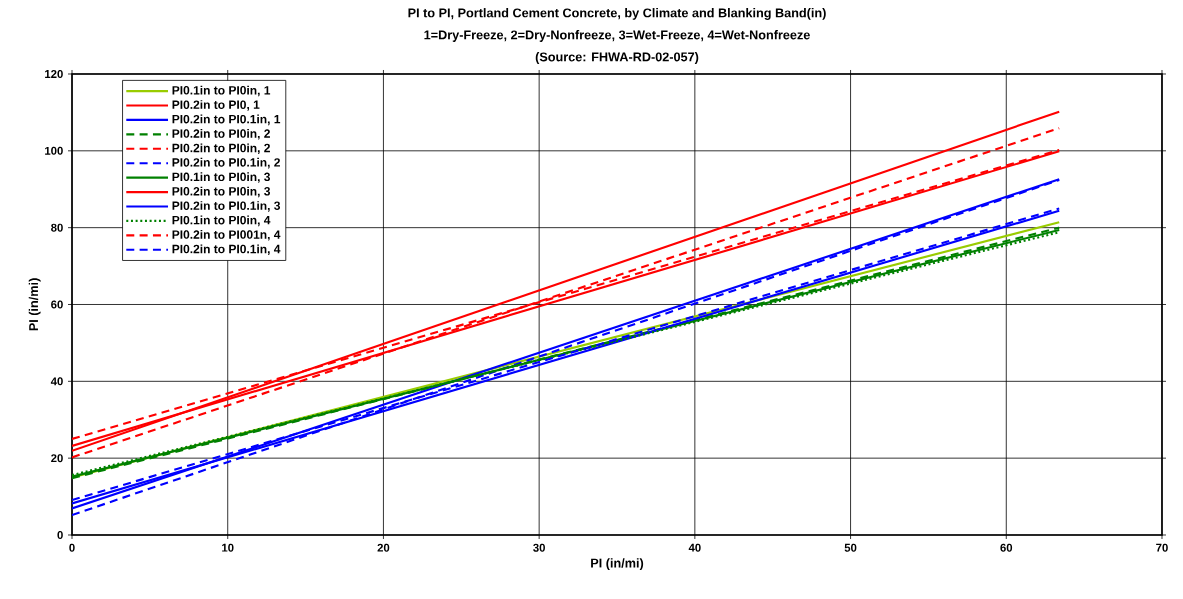  Describe the element at coordinates (228, 547) in the screenshot. I see `x-tick-label: 10` at that location.